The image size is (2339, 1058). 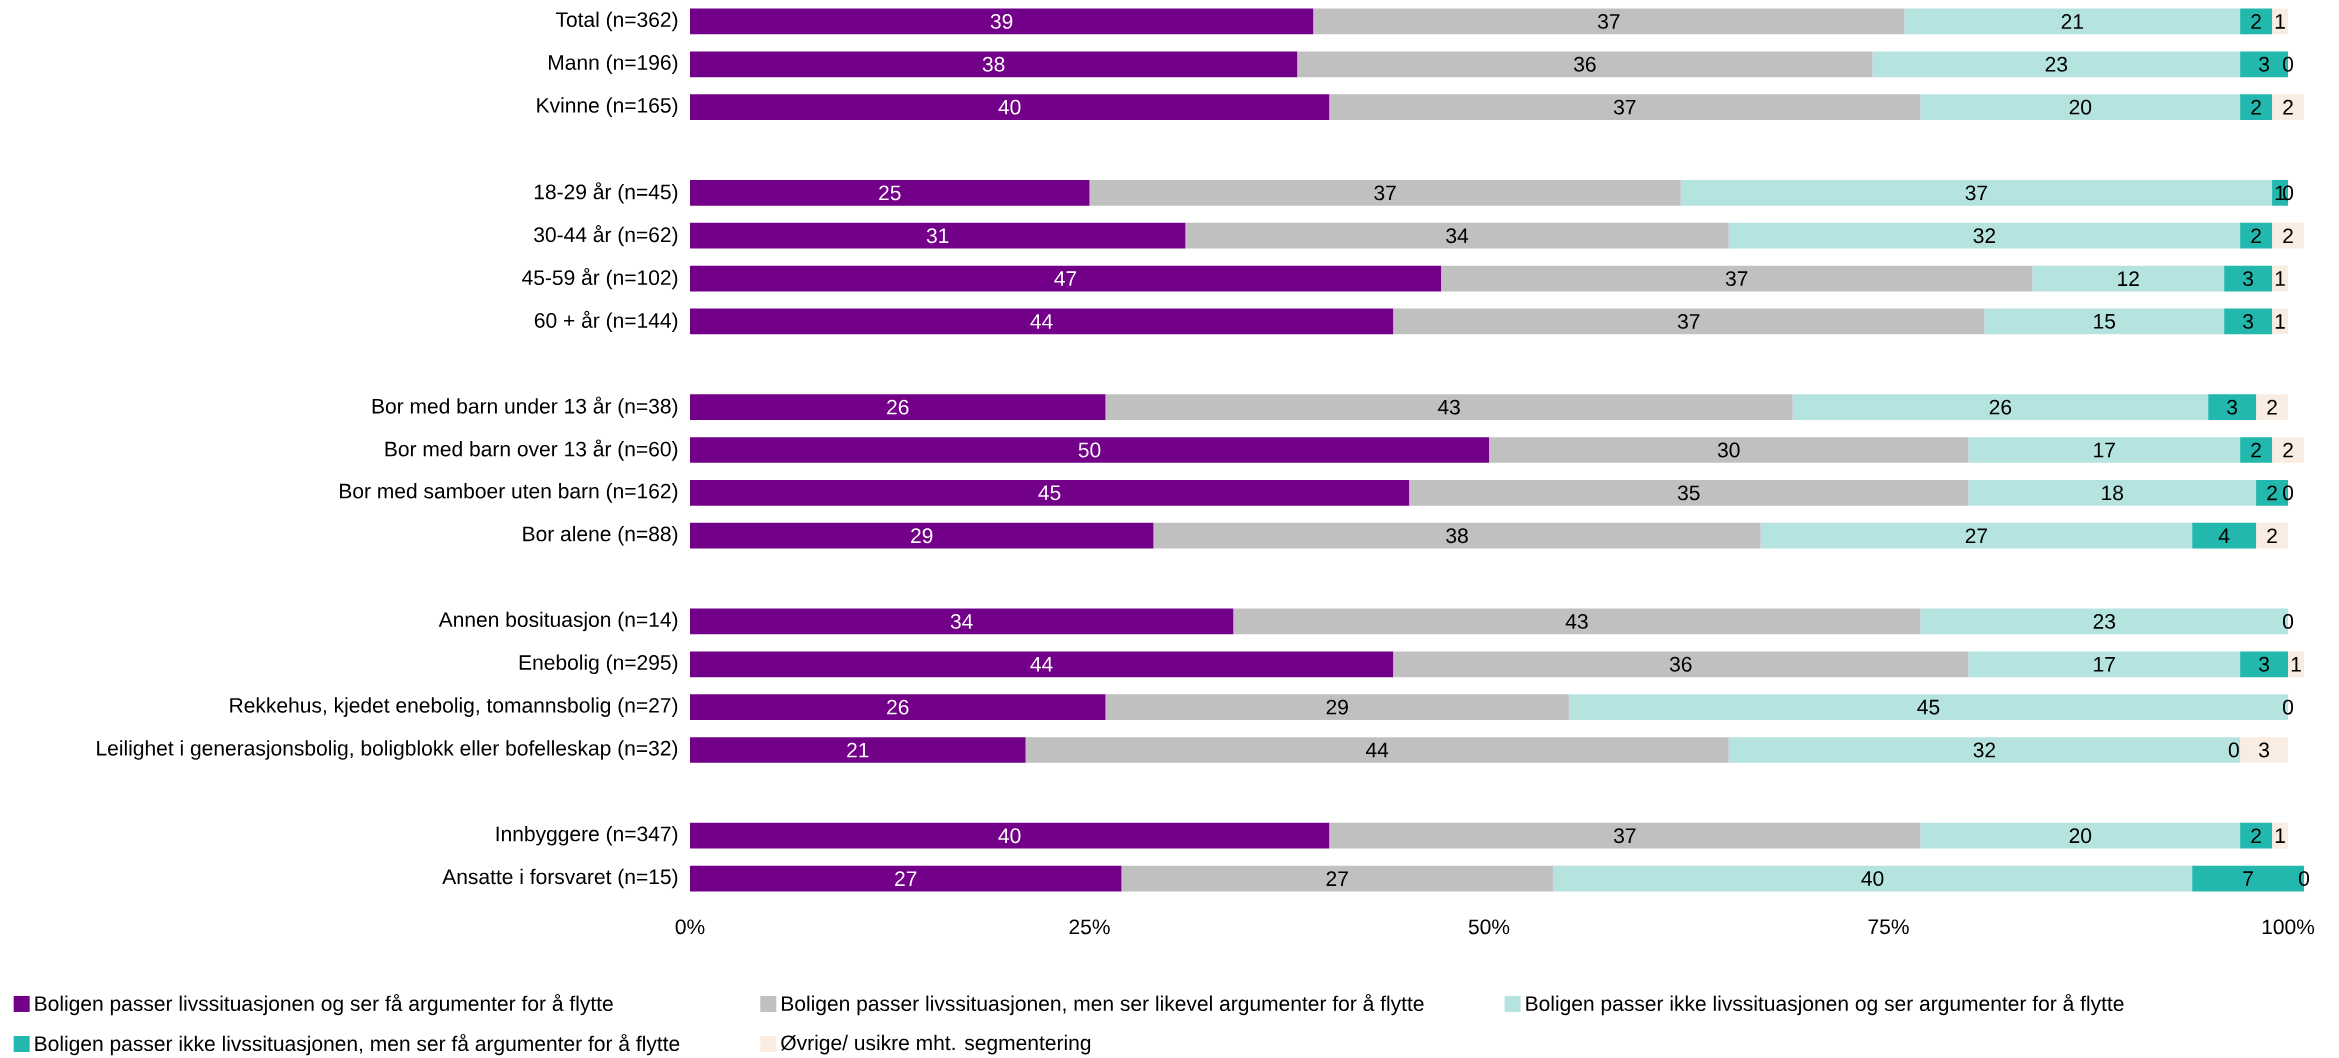 What do you see at coordinates (1825, 1004) in the screenshot?
I see `legend-label: Boligen passer ikke livssituasjonen og ser argumenter for å flytte` at bounding box center [1825, 1004].